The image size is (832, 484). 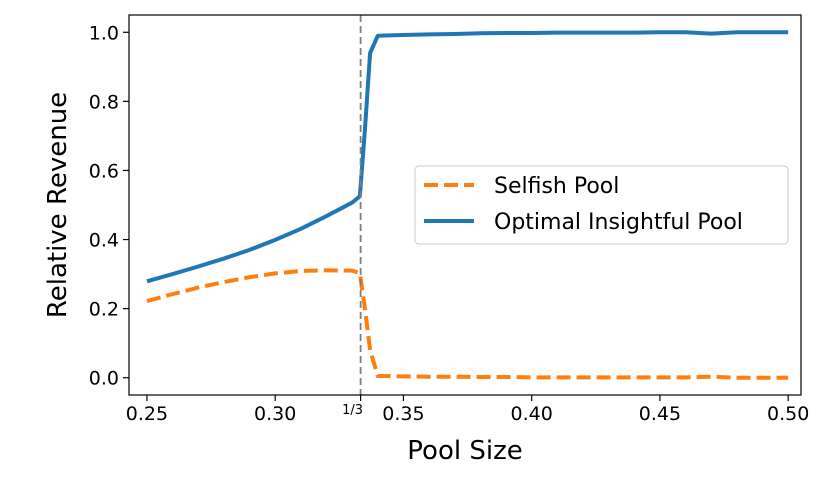 I want to click on y-axis-ticks: 0.0 0.2 0.4 0.6 0.8 1.0, so click(x=109, y=206).